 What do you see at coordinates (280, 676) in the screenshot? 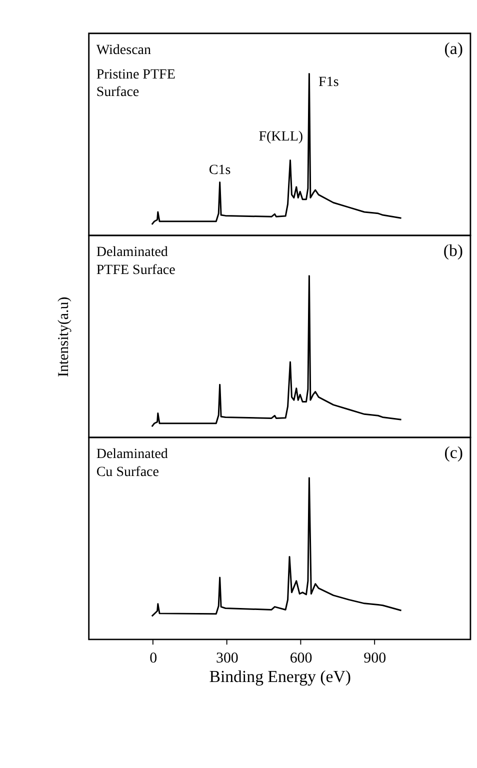
I see `x-axis-title: Binding Energy (eV)` at bounding box center [280, 676].